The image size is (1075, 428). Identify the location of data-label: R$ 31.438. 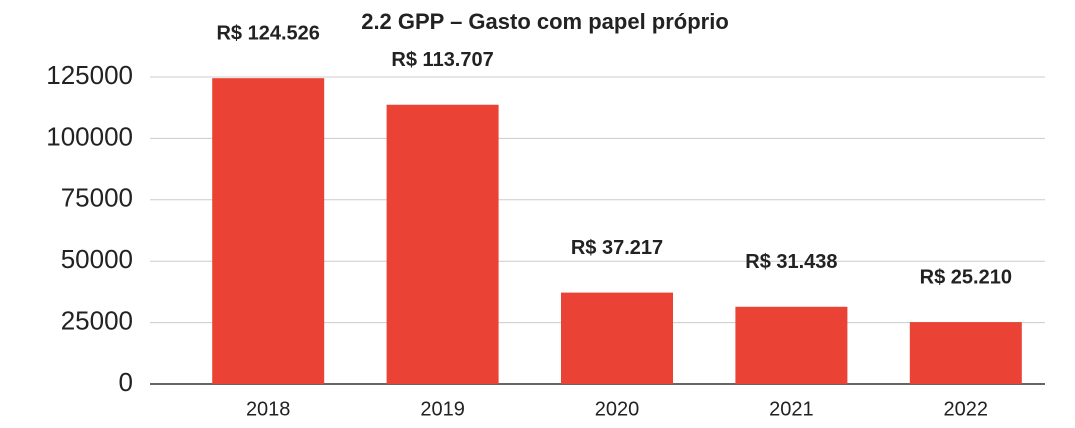
(791, 262).